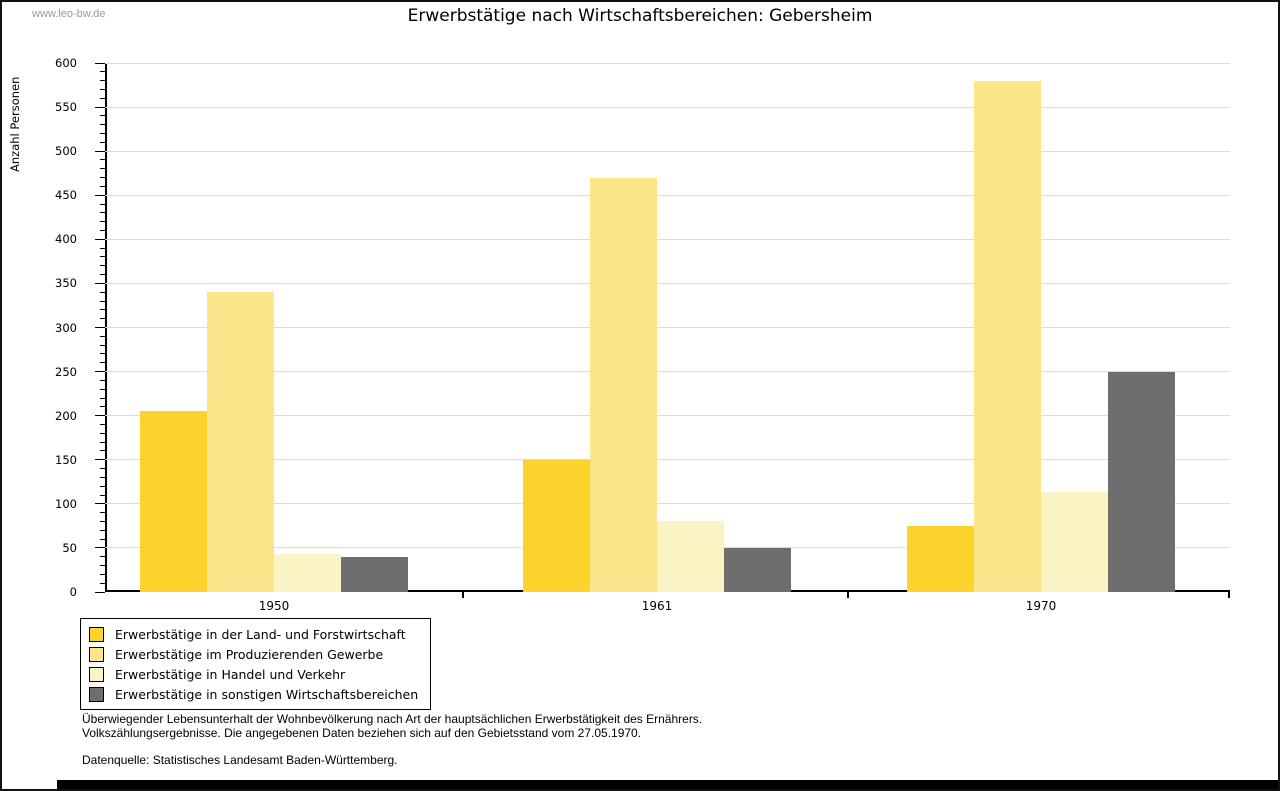 The height and width of the screenshot is (791, 1280). What do you see at coordinates (69, 547) in the screenshot?
I see `y-axis-tick-label: 50` at bounding box center [69, 547].